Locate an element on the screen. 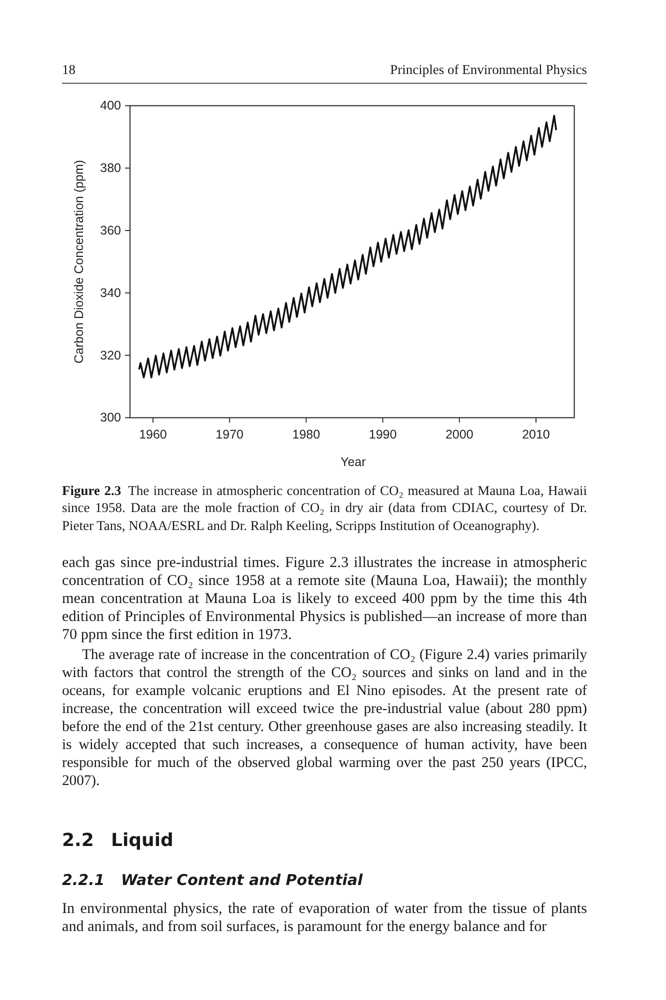  x-tick-label: 1970 is located at coordinates (230, 435).